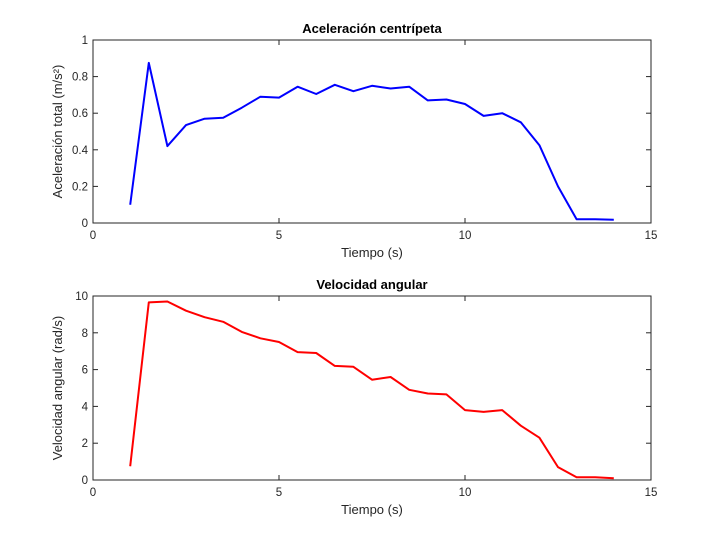 The width and height of the screenshot is (718, 537). What do you see at coordinates (80, 78) in the screenshot?
I see `y-tick-label: 0.8` at bounding box center [80, 78].